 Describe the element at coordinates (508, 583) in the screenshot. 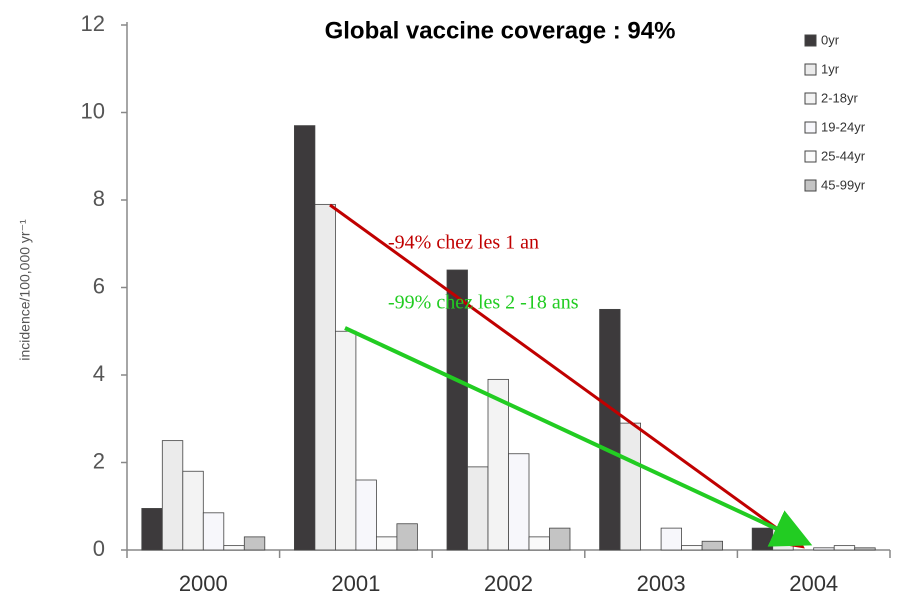

I see `x-tick-label: 2002` at that location.